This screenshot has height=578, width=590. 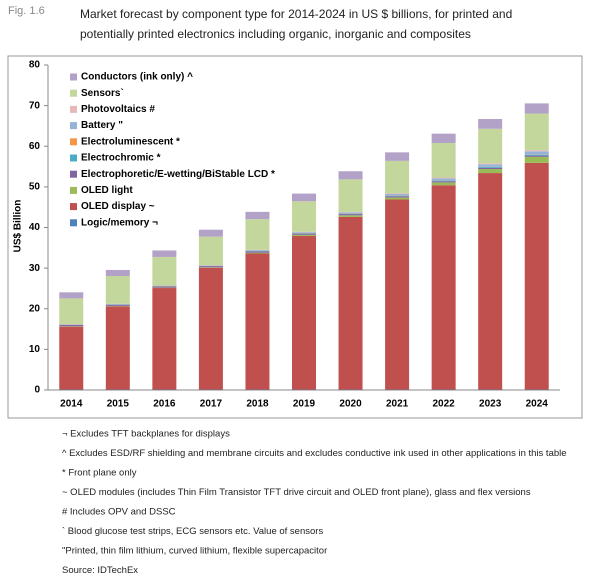 I want to click on y-tick-label: 80, so click(x=35, y=65).